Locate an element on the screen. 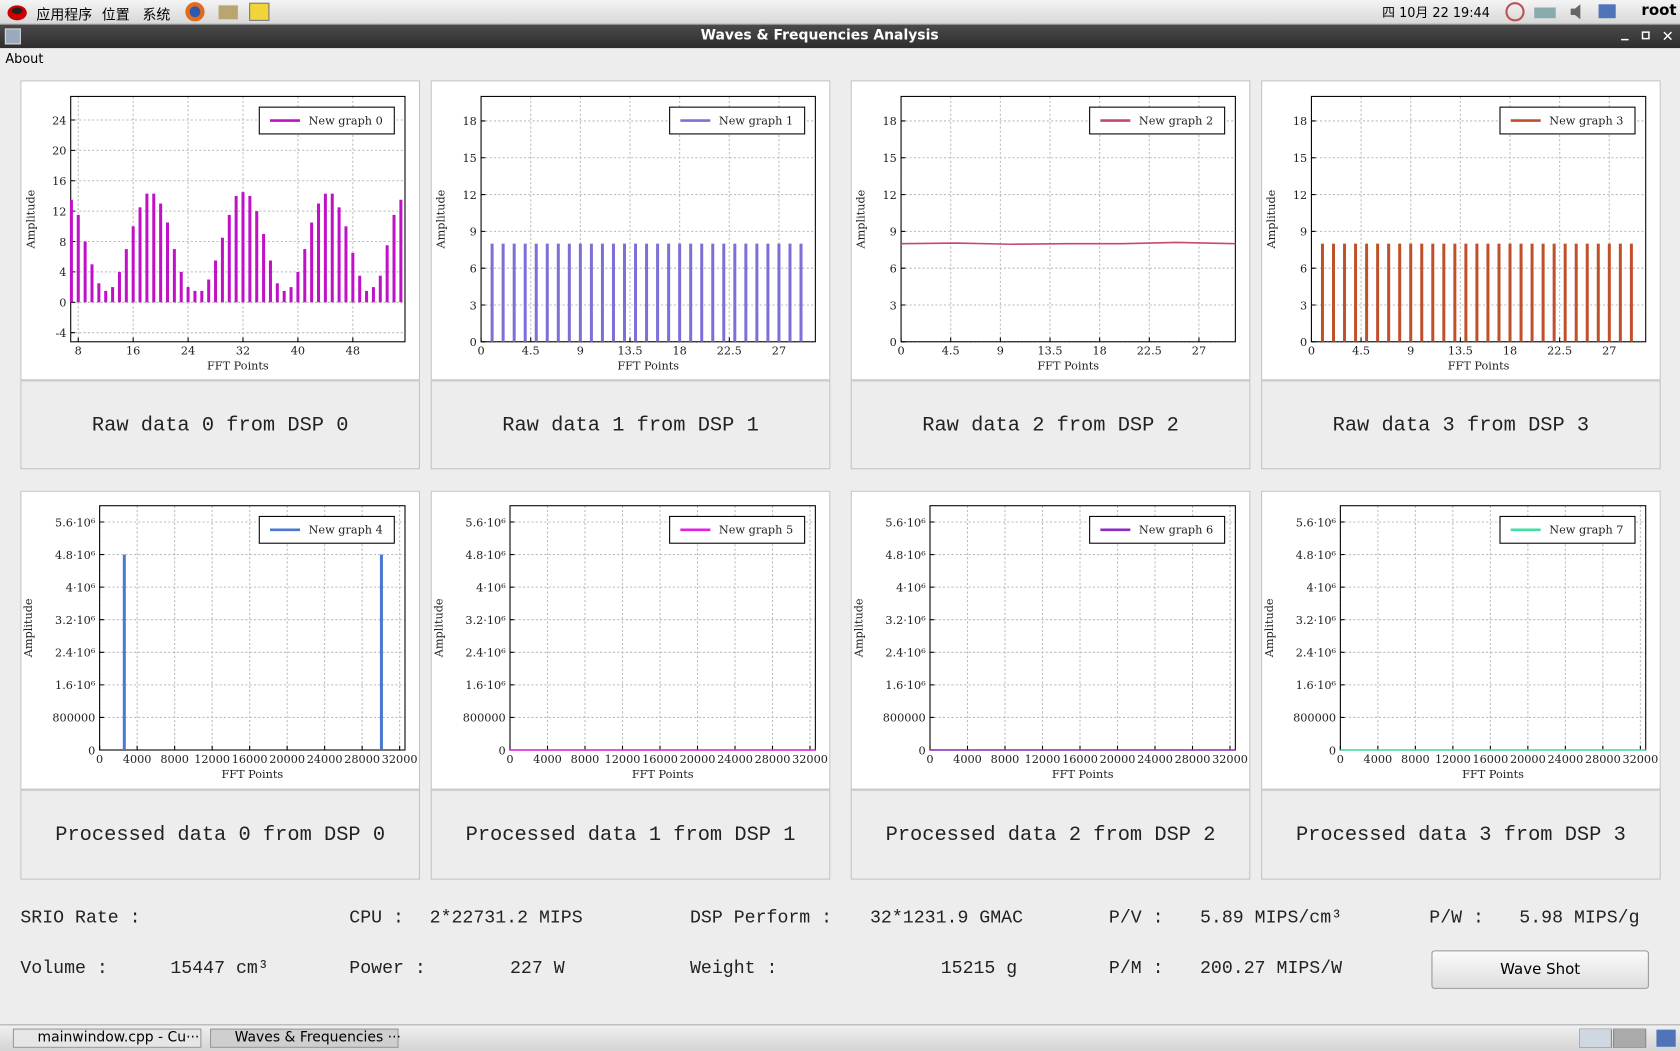  legend-label: New graph 0 is located at coordinates (346, 120).